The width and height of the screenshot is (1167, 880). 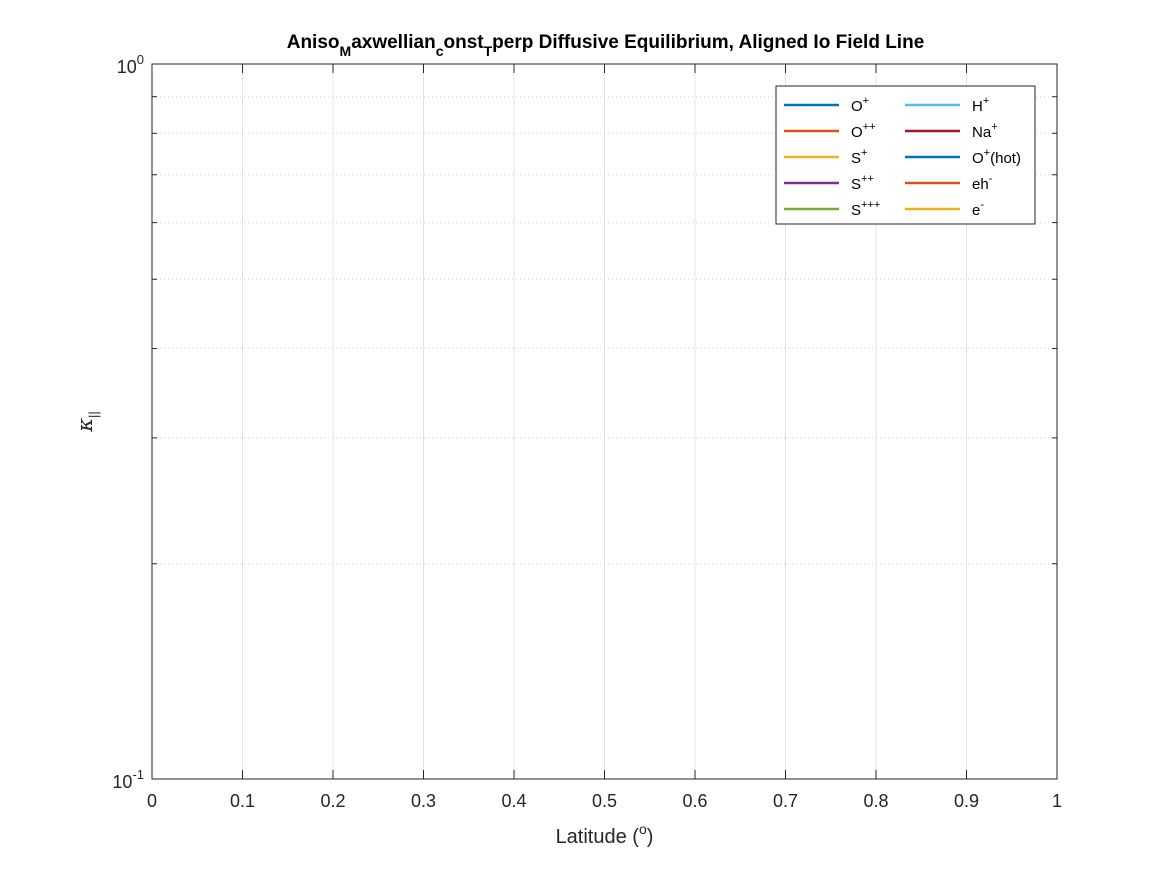 What do you see at coordinates (966, 801) in the screenshot?
I see `x-tick-label: 0.9` at bounding box center [966, 801].